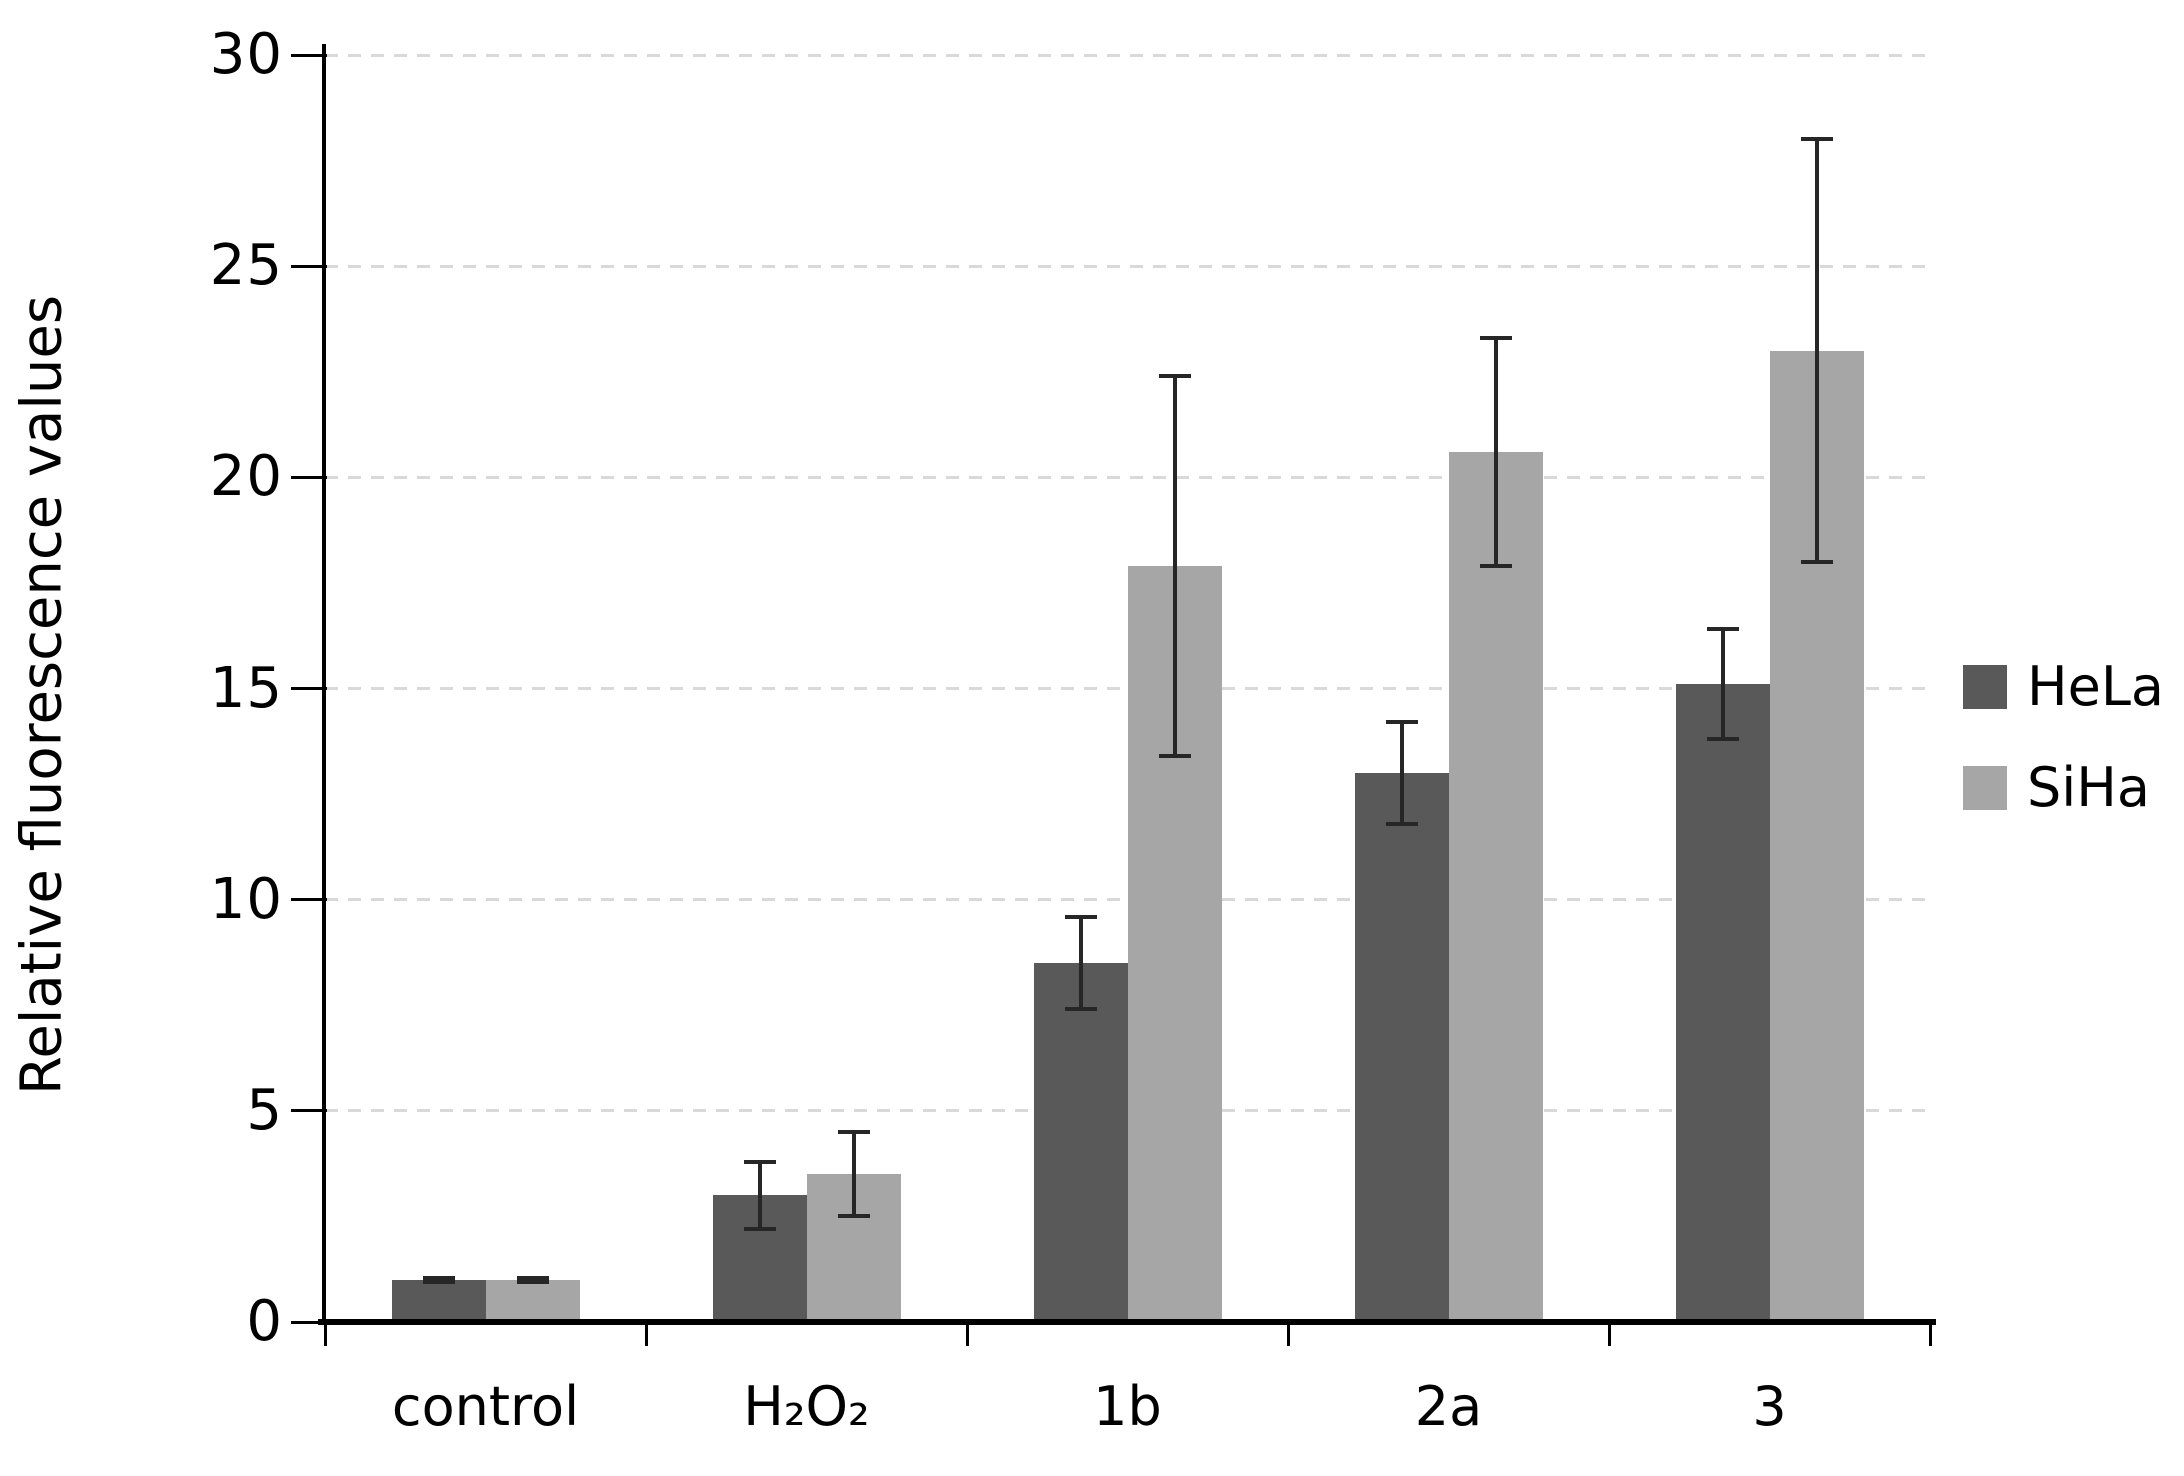 The height and width of the screenshot is (1476, 2184). What do you see at coordinates (853, 1174) in the screenshot?
I see `error-bar-siha-h2o2` at bounding box center [853, 1174].